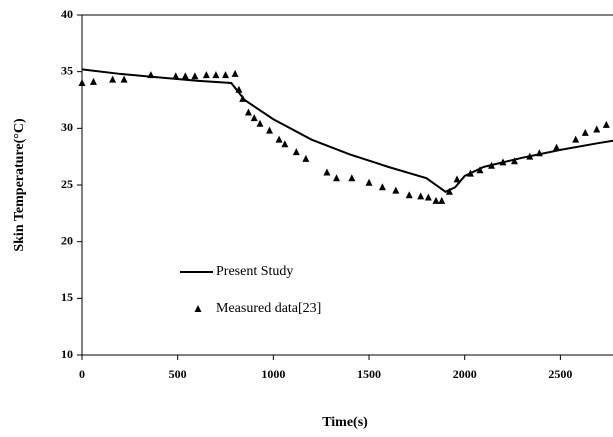  Describe the element at coordinates (67, 297) in the screenshot. I see `y-tick-label: 15` at that location.